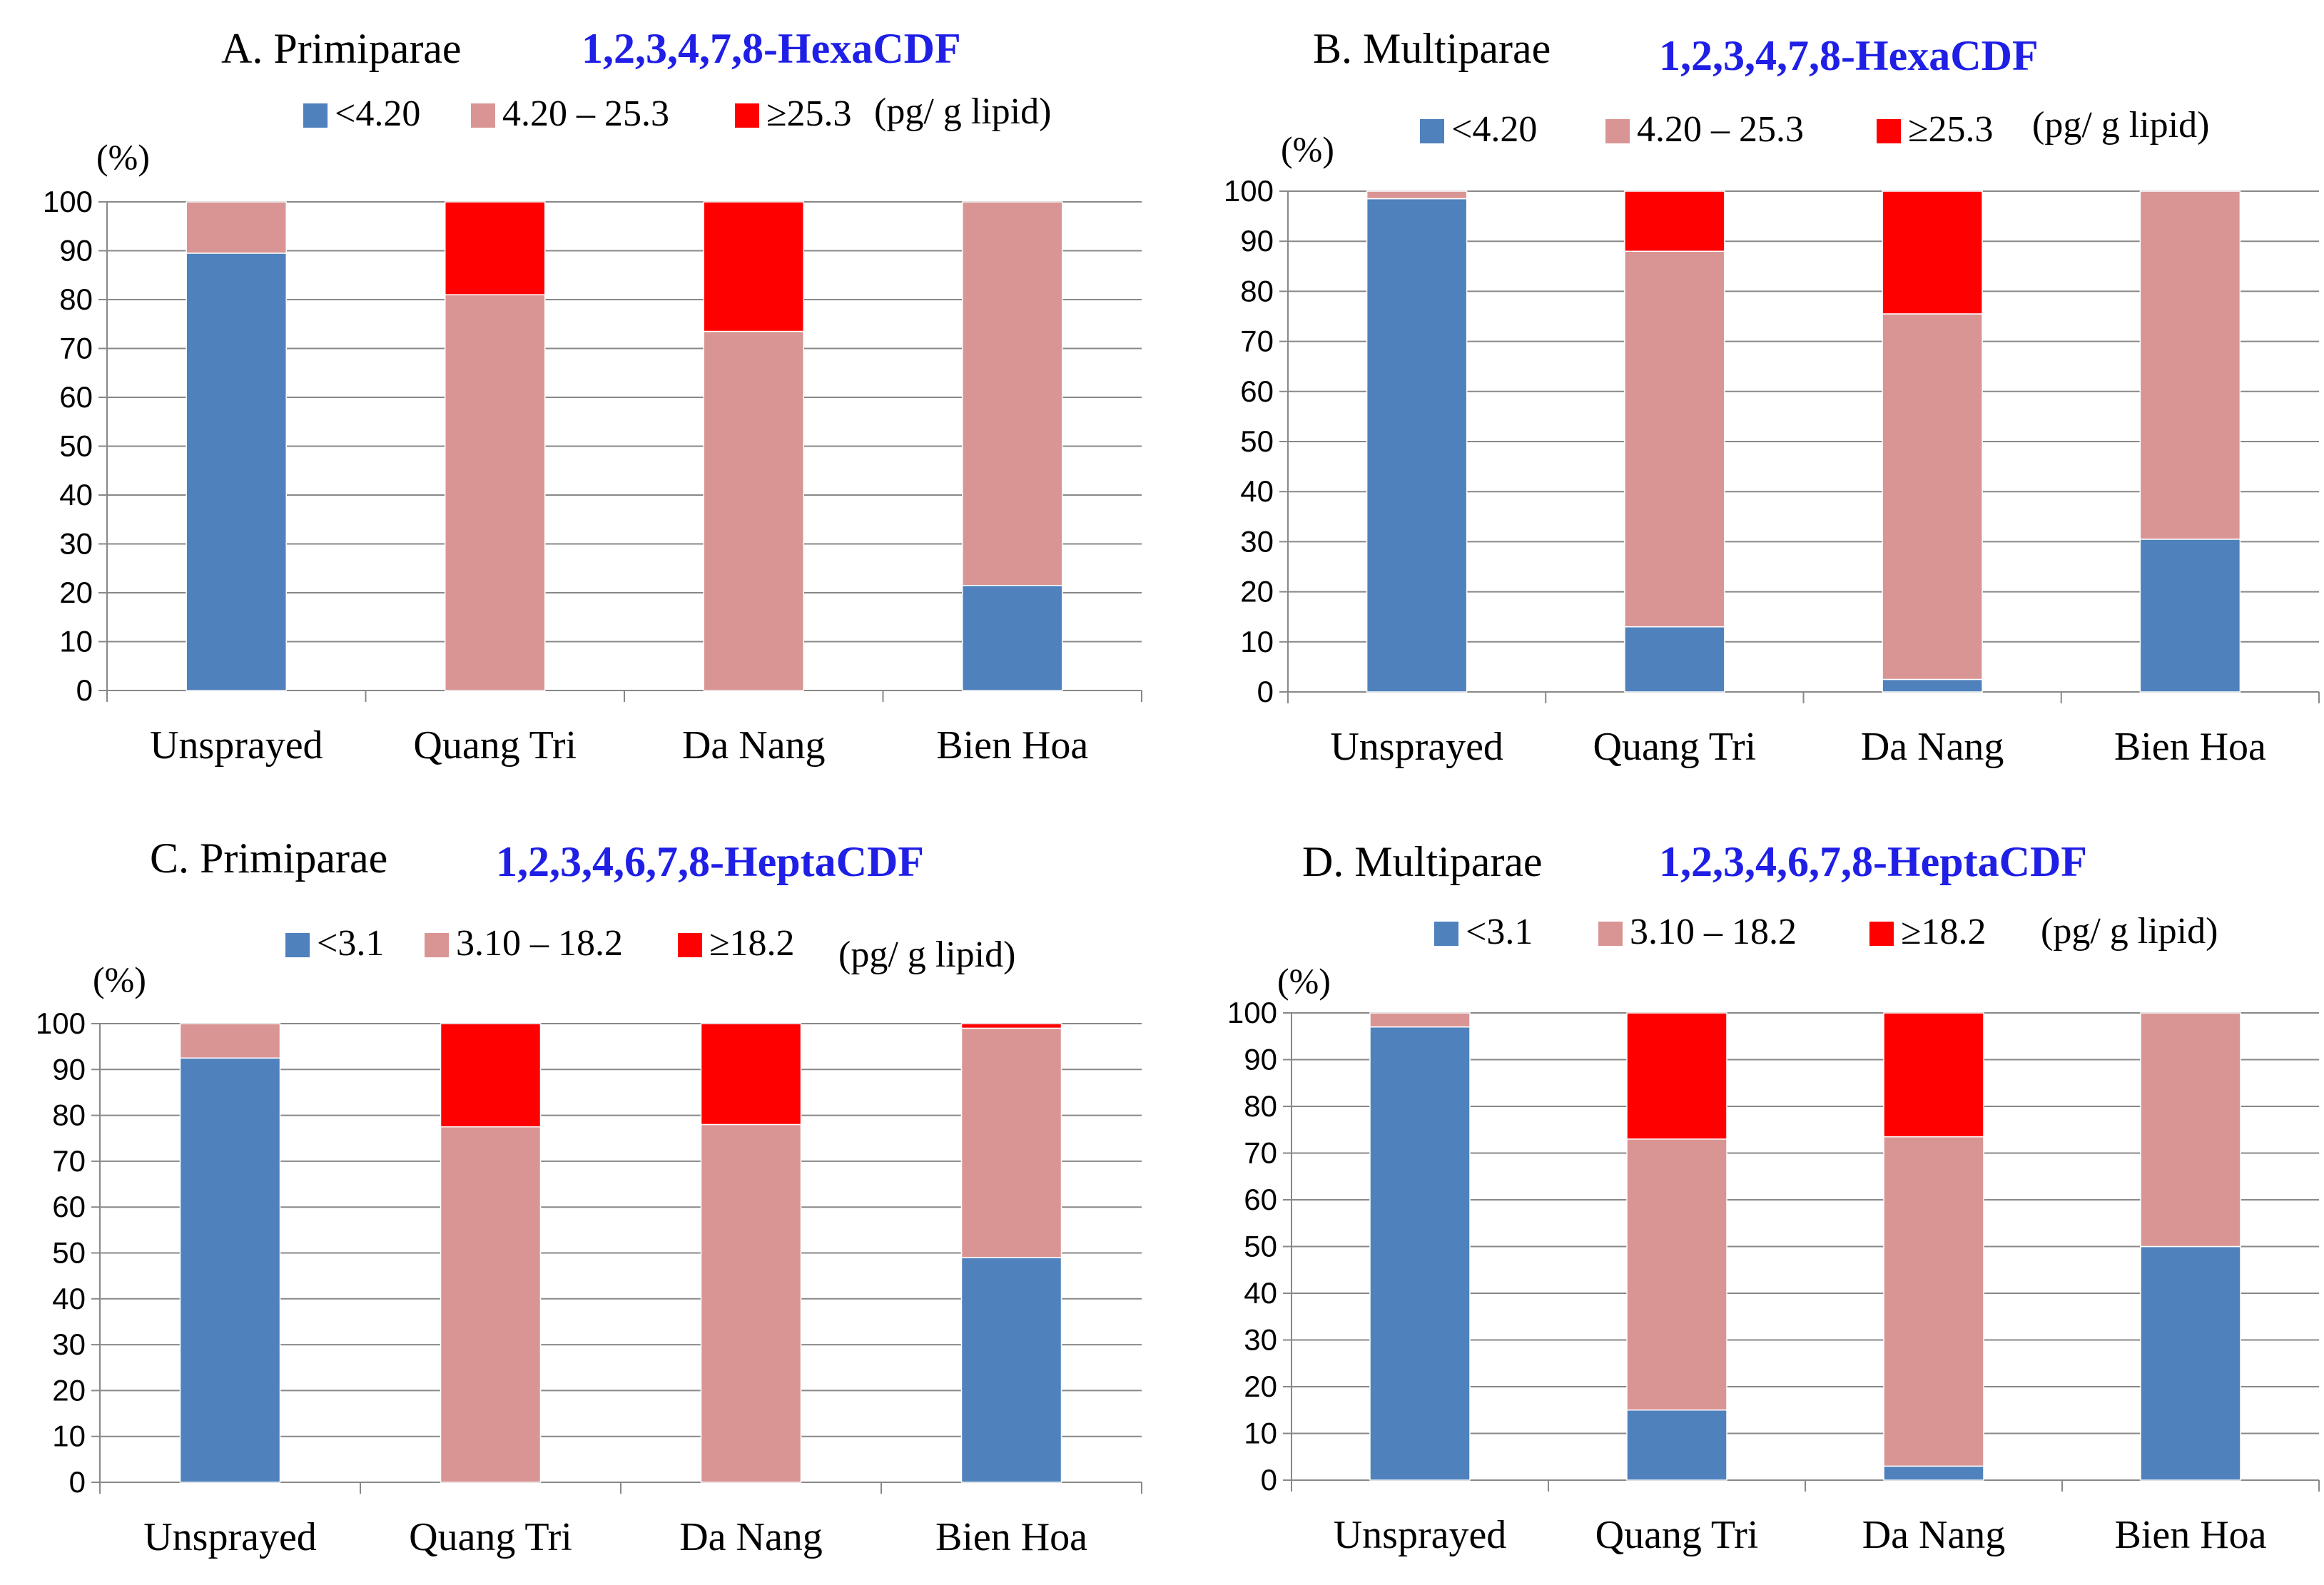 The image size is (2324, 1585). What do you see at coordinates (1260, 1293) in the screenshot?
I see `y-tick-label: 40` at bounding box center [1260, 1293].